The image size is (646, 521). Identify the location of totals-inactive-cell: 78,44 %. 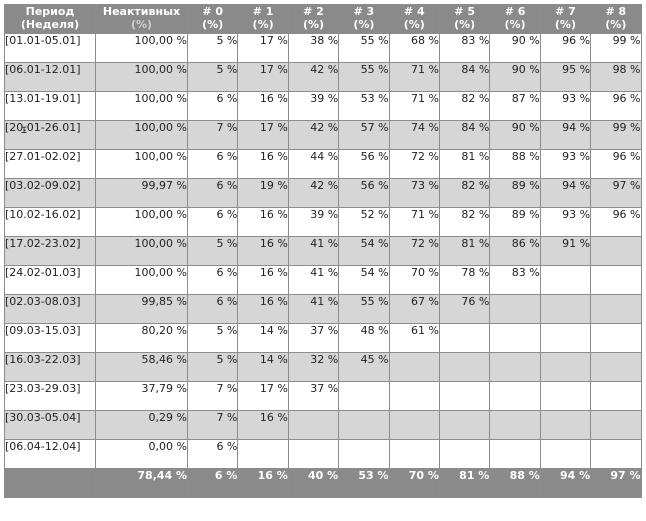
(141, 483).